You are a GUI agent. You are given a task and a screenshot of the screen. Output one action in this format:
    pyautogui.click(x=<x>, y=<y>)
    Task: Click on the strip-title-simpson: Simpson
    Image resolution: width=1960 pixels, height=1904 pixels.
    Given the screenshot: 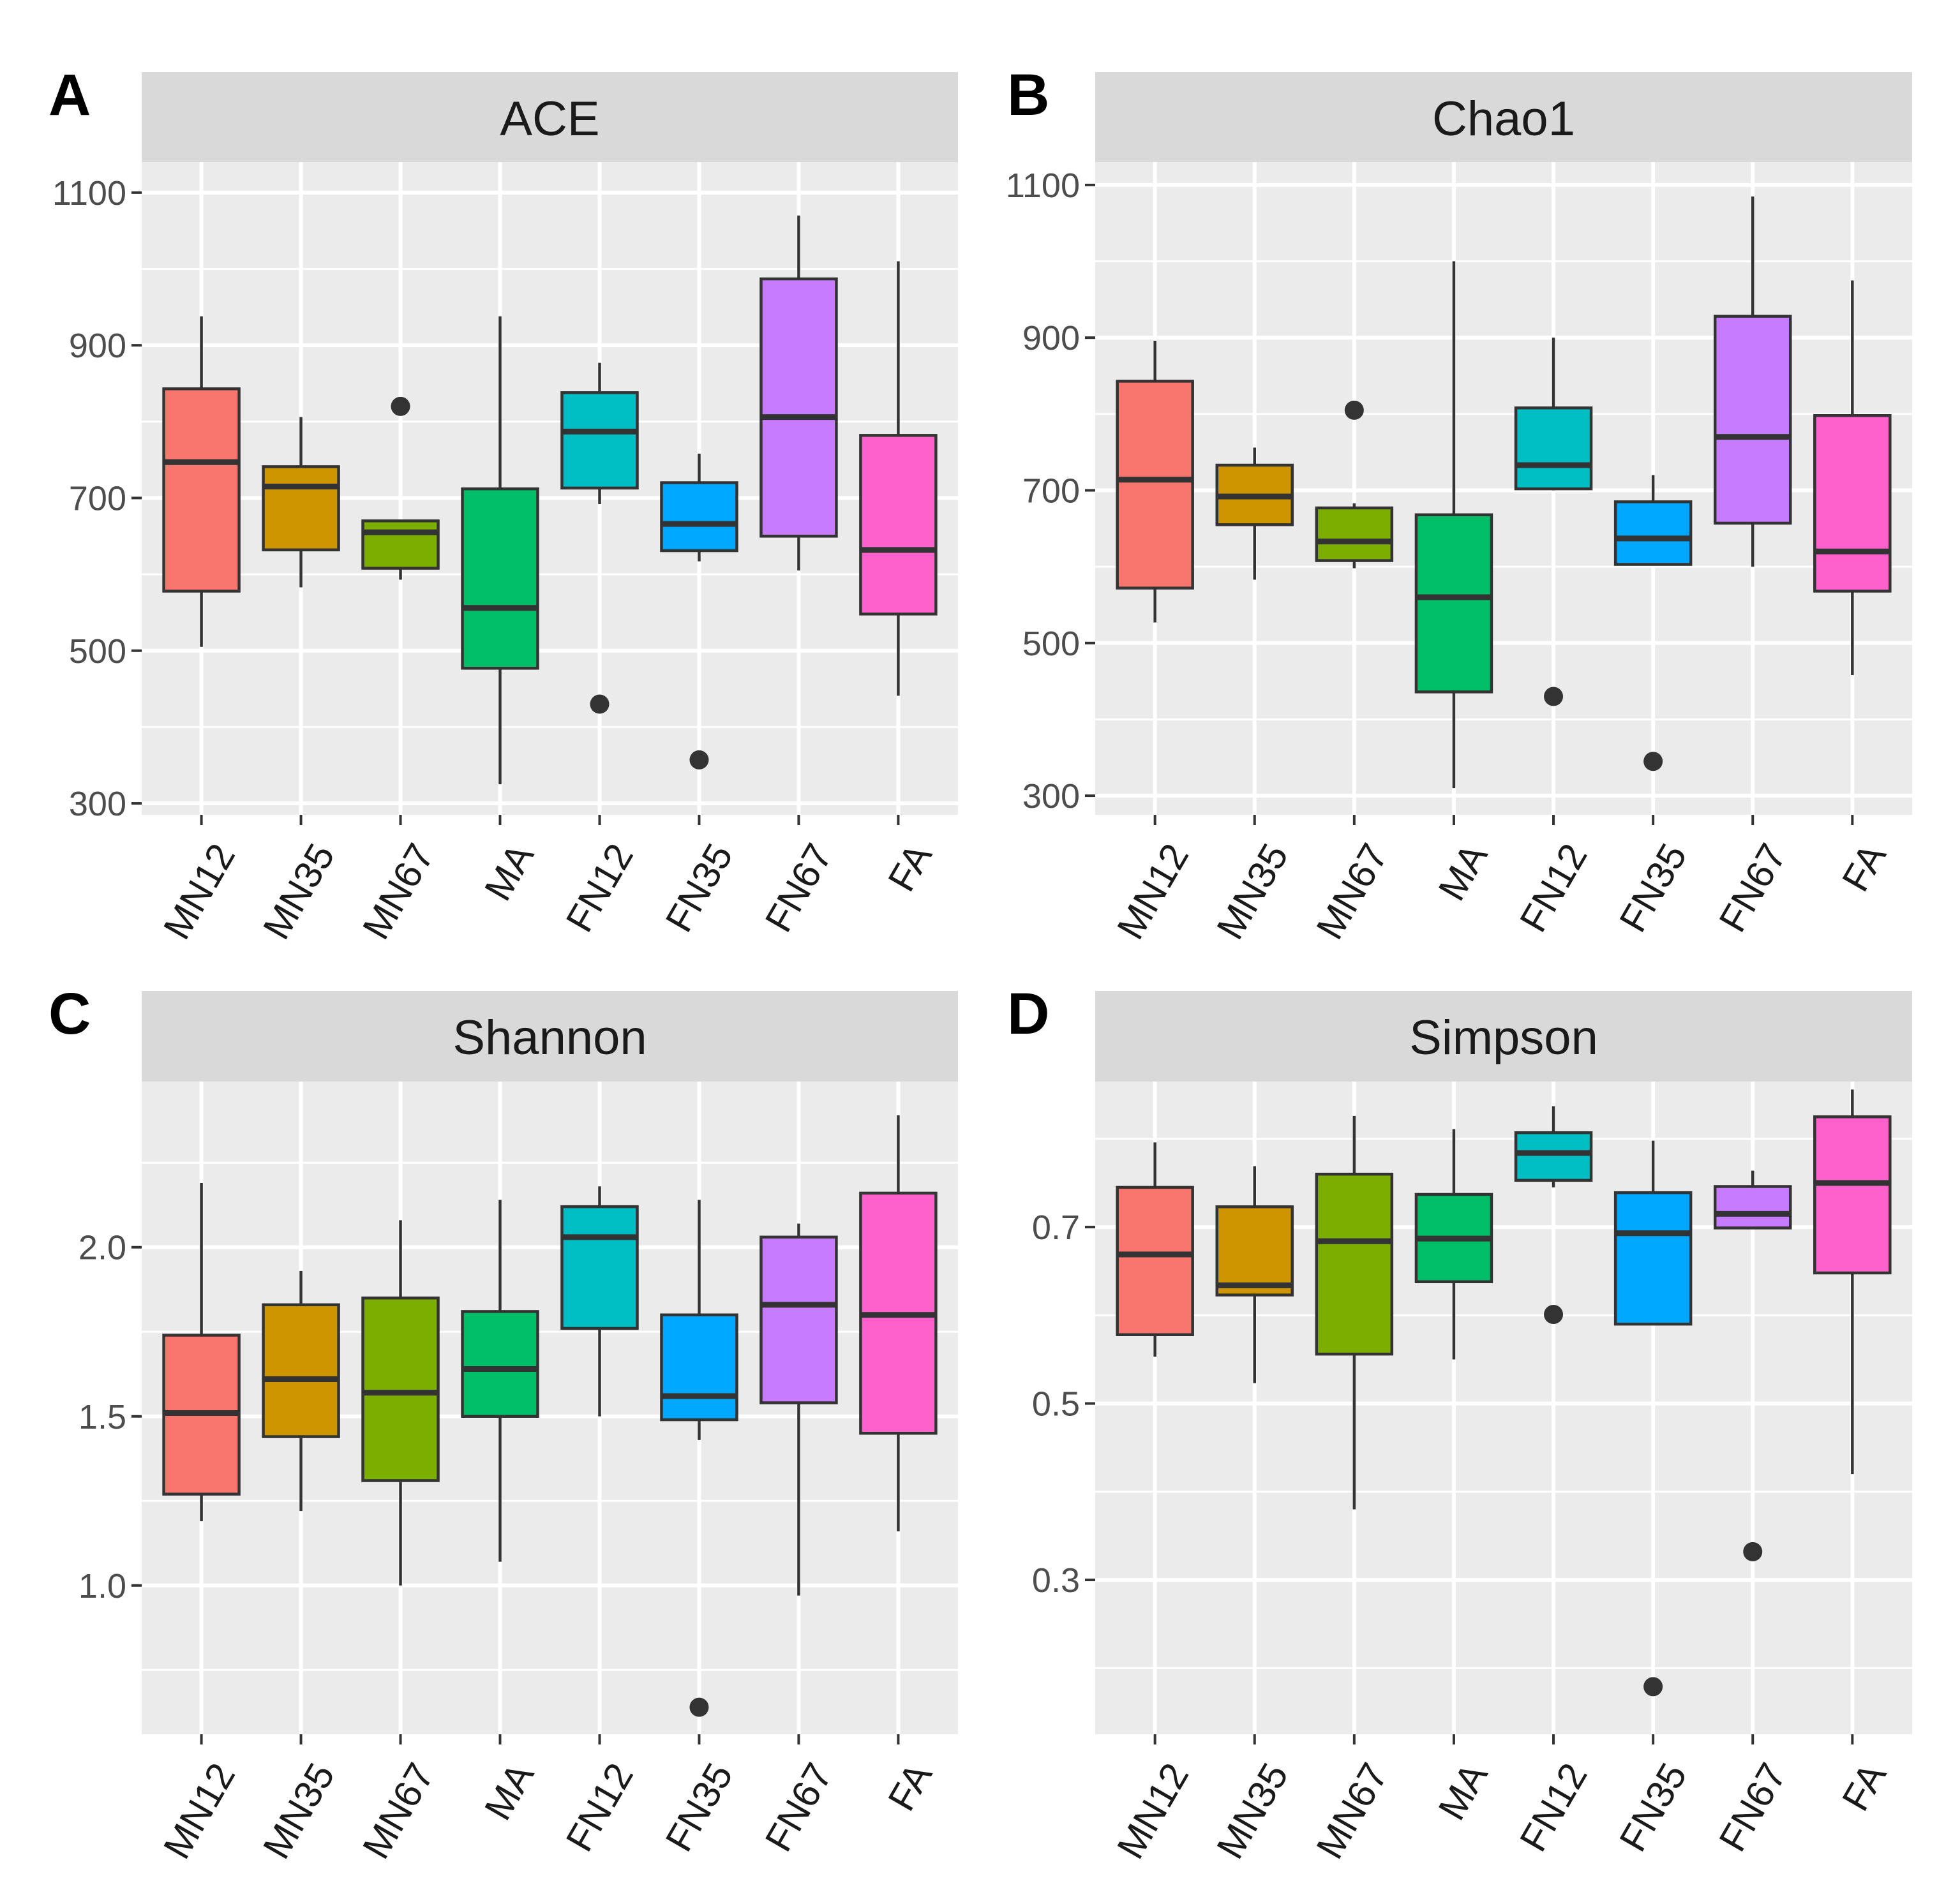 What is the action you would take?
    pyautogui.click(x=1504, y=1038)
    